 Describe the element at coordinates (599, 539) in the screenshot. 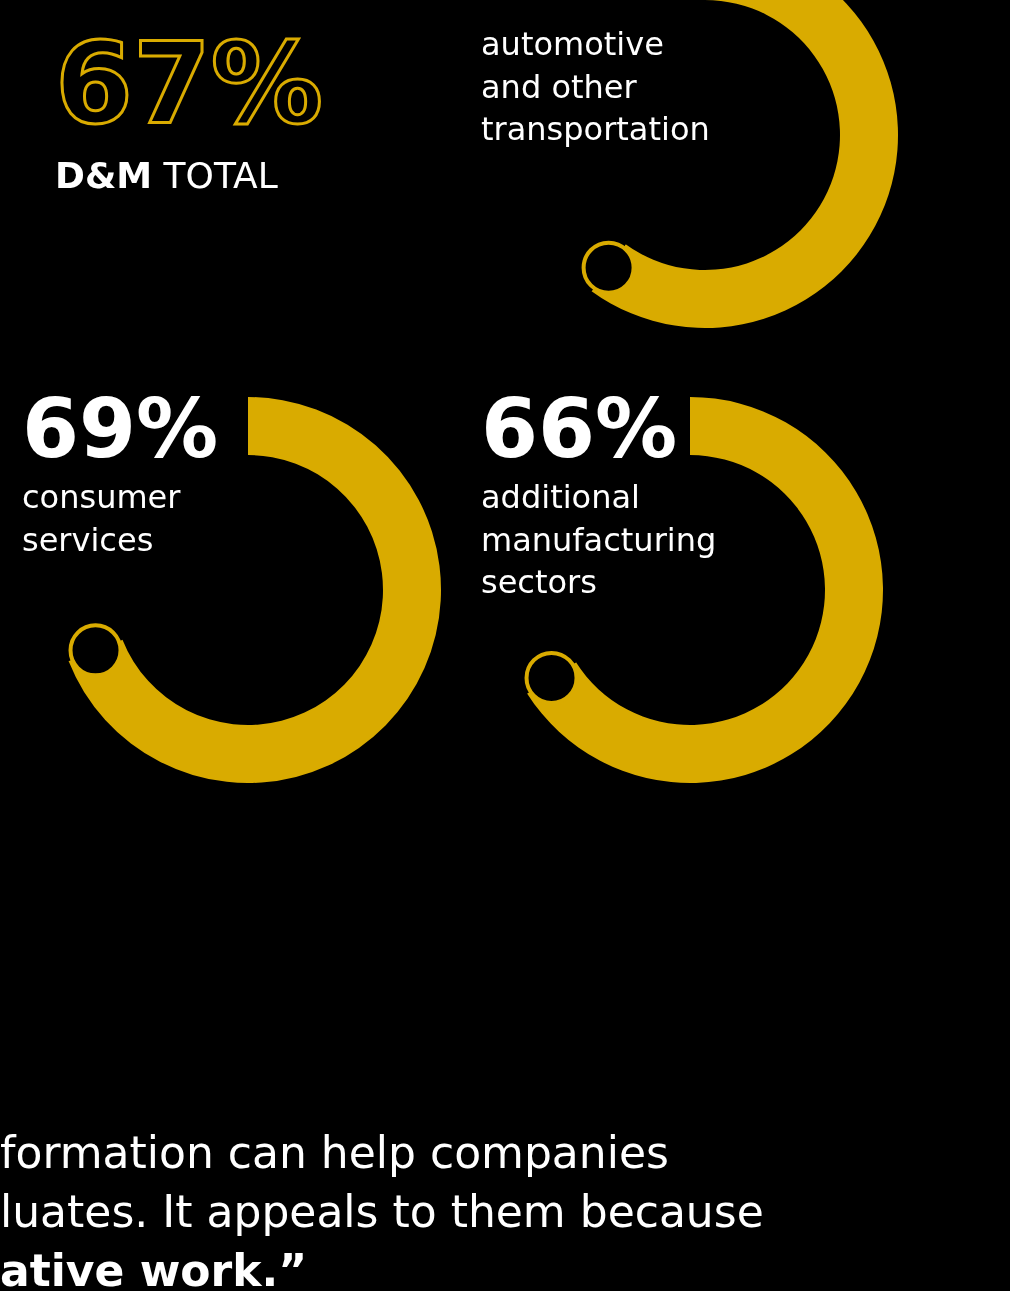

I see `text: additional manufacturing sectors` at that location.